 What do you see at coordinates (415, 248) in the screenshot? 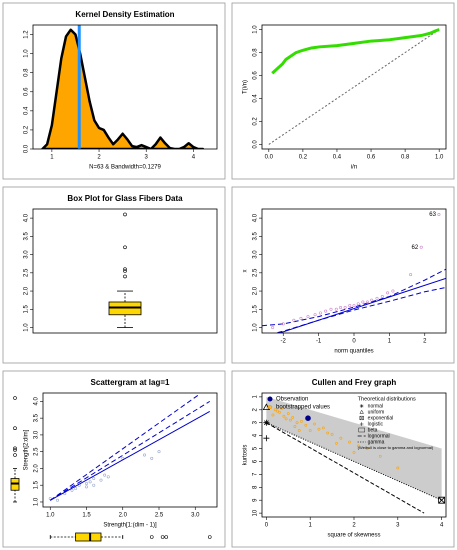
I see `point-label: 62` at bounding box center [415, 248].